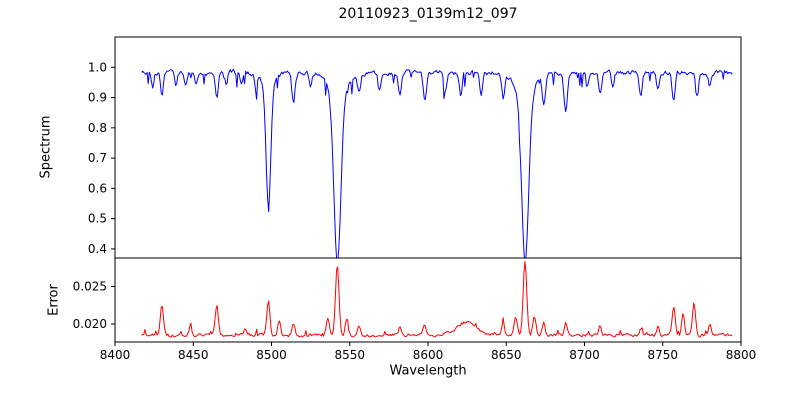  What do you see at coordinates (97, 67) in the screenshot?
I see `y-tick-label: 1.0` at bounding box center [97, 67].